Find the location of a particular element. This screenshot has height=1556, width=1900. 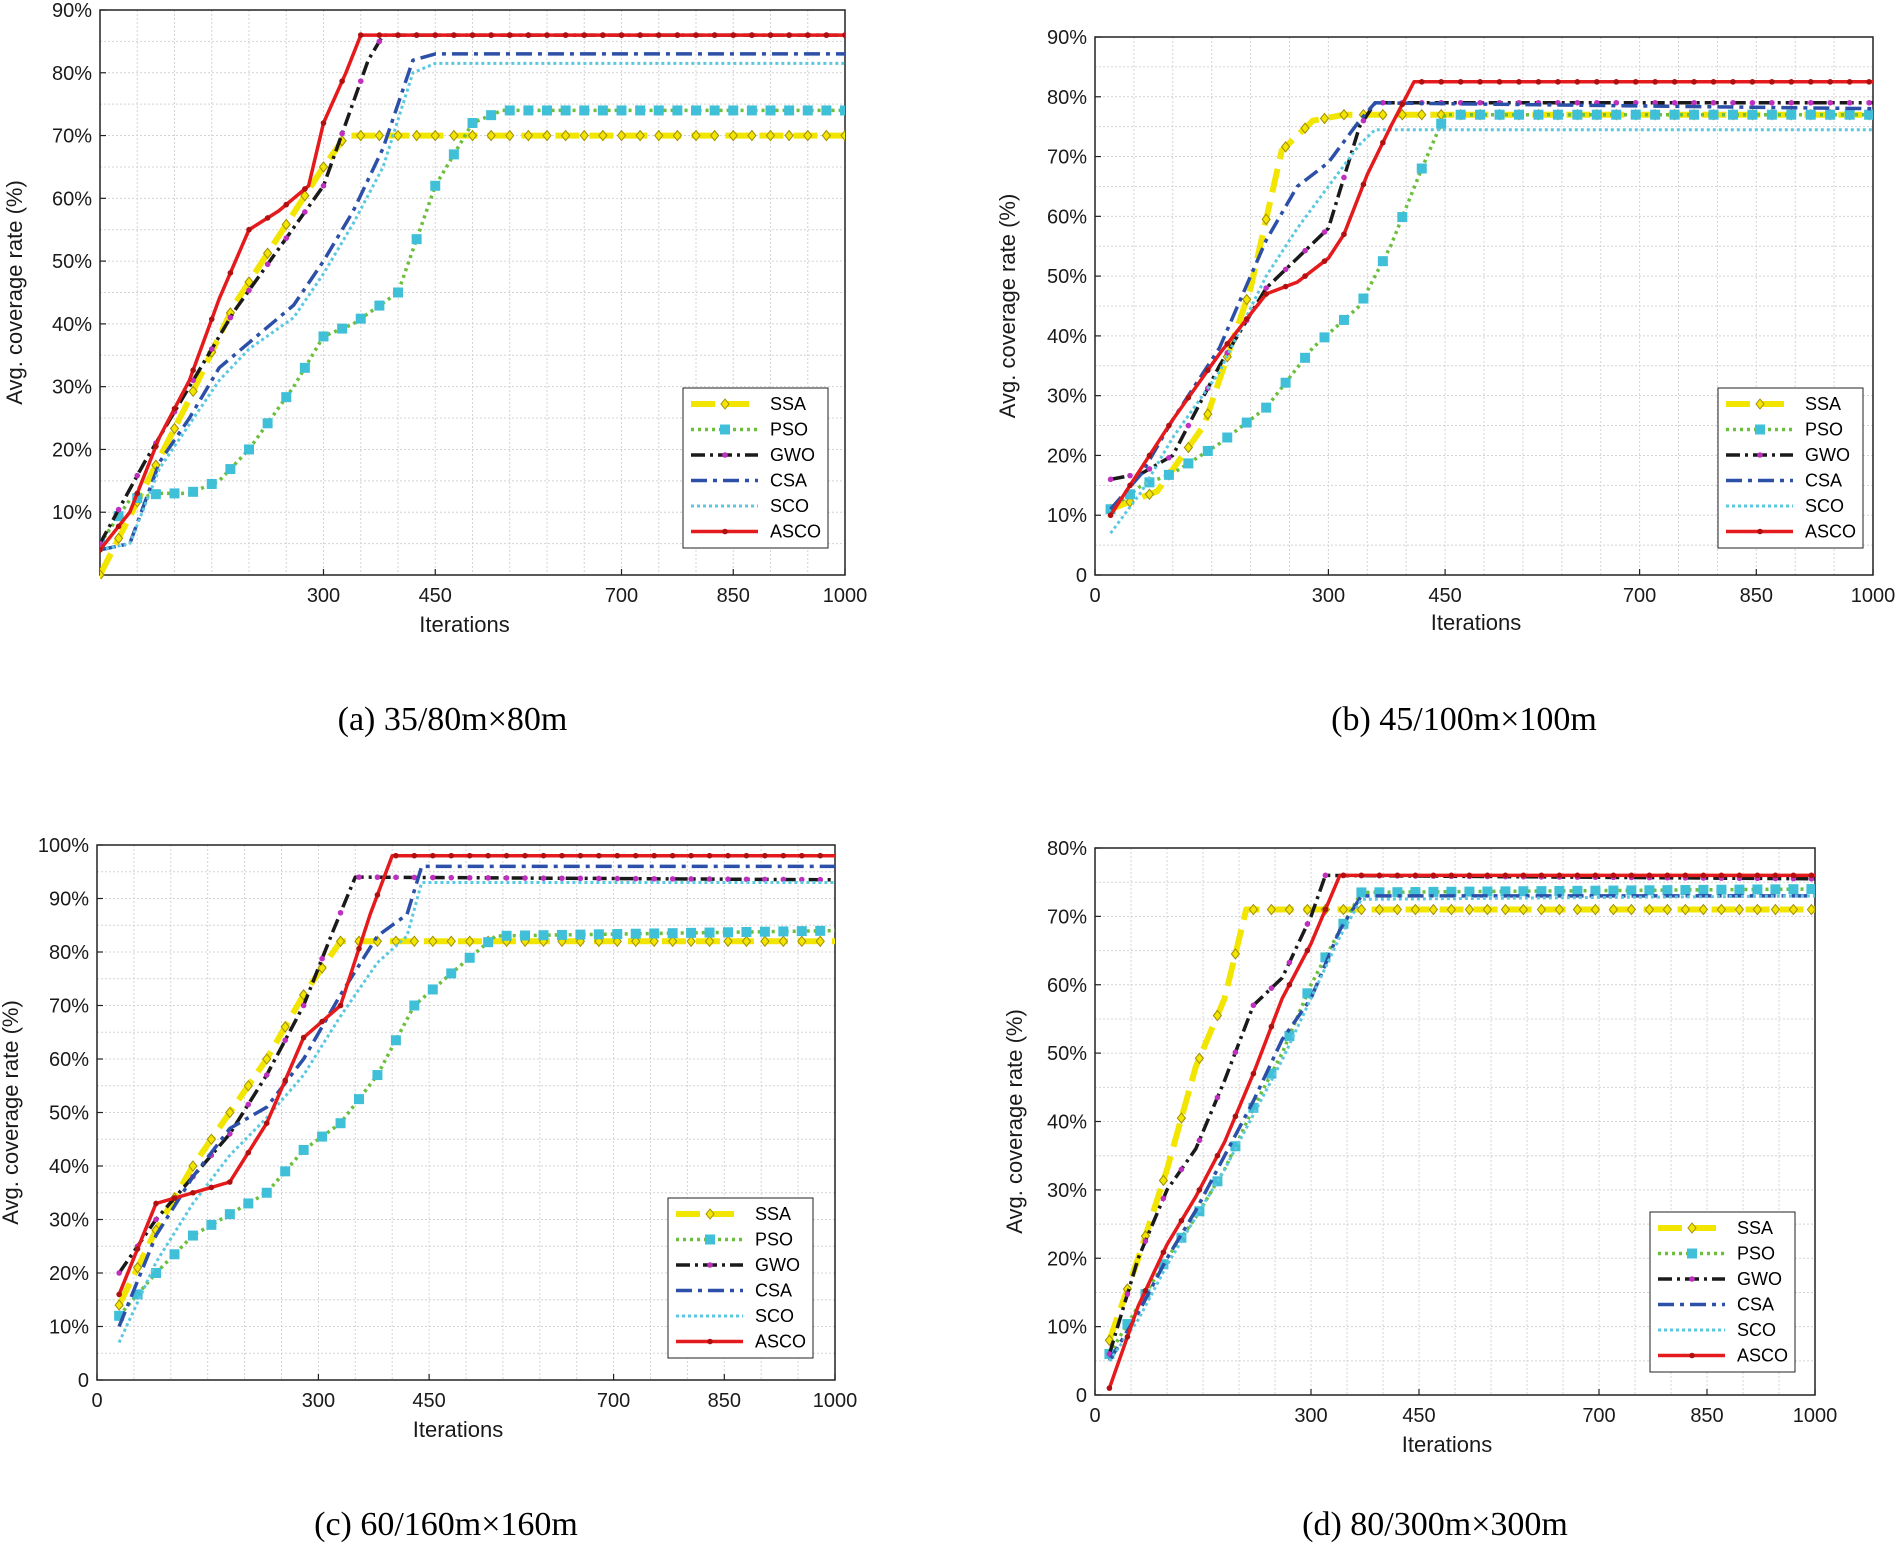

series-line-csa is located at coordinates (476, 1096).